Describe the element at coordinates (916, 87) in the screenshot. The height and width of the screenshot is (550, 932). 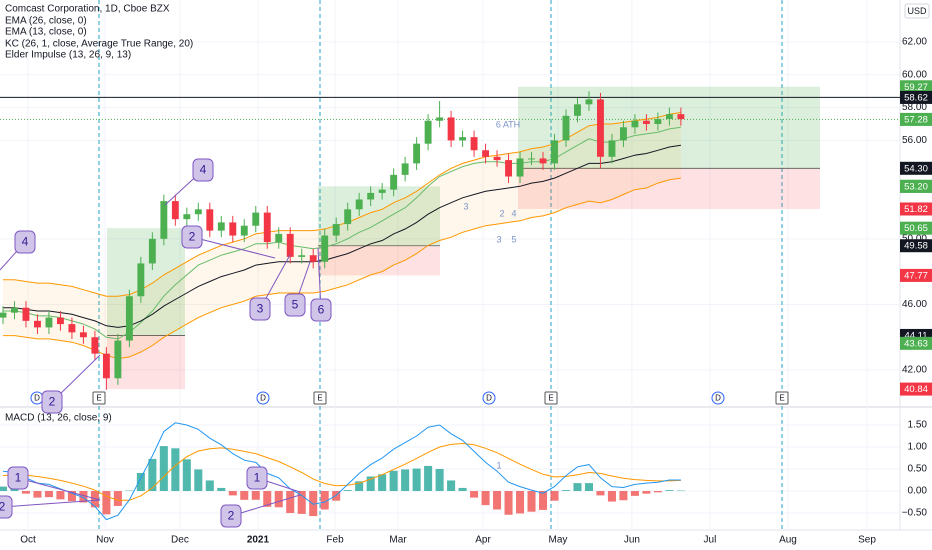
I see `price-label: 59.27` at that location.